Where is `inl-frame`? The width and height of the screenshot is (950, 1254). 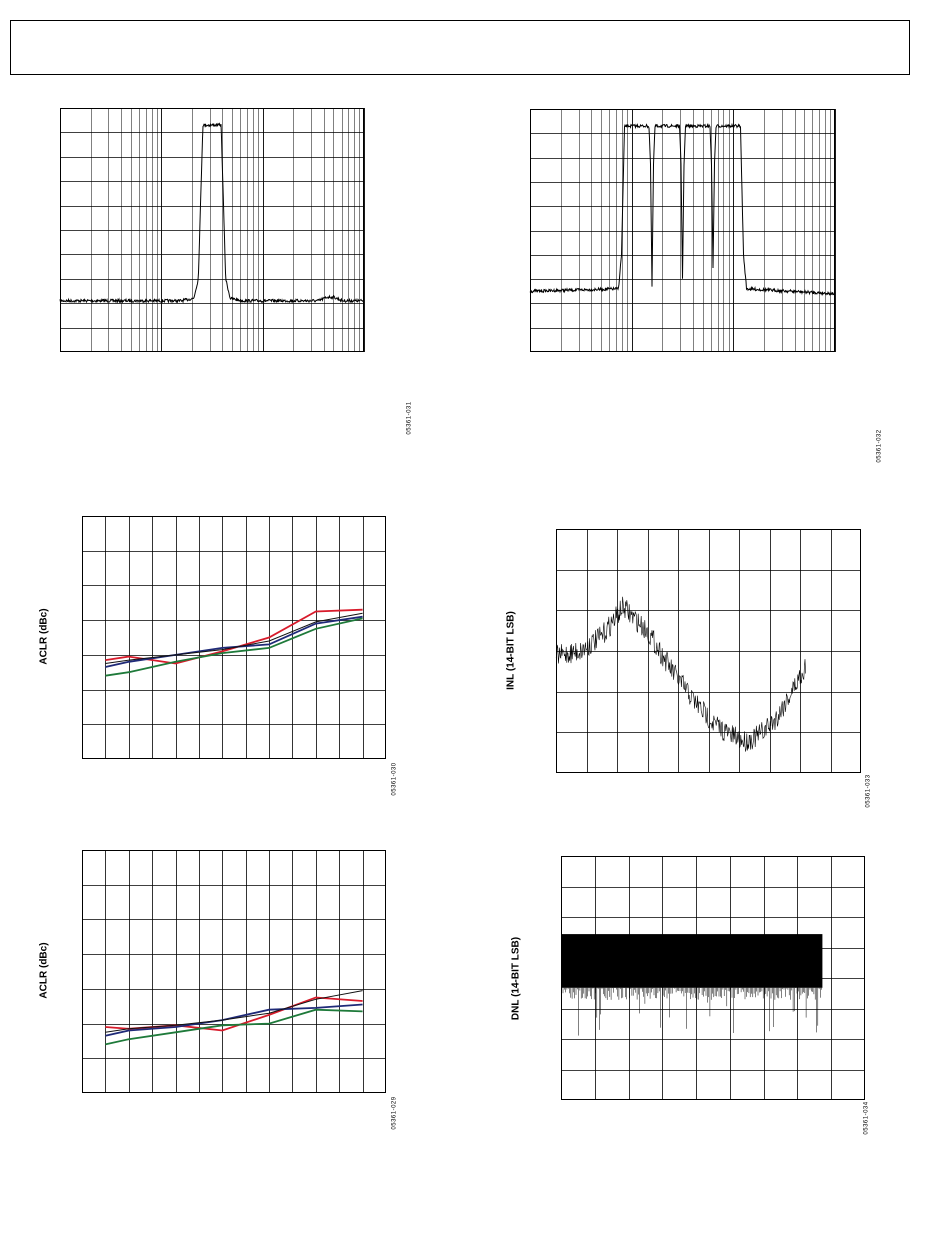
inl-frame is located at coordinates (708, 651).